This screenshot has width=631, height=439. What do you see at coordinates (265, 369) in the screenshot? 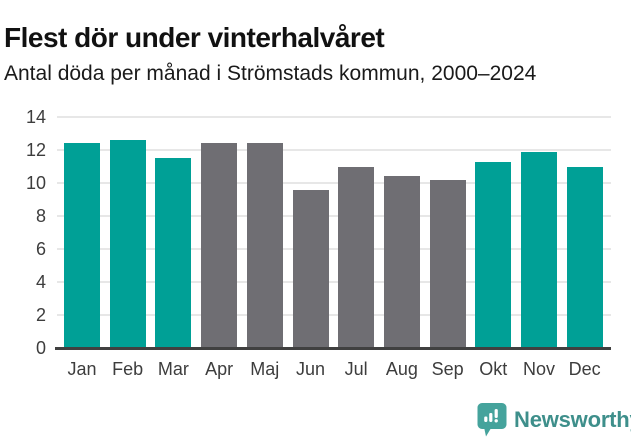
I see `x-axis-label-maj: Maj` at bounding box center [265, 369].